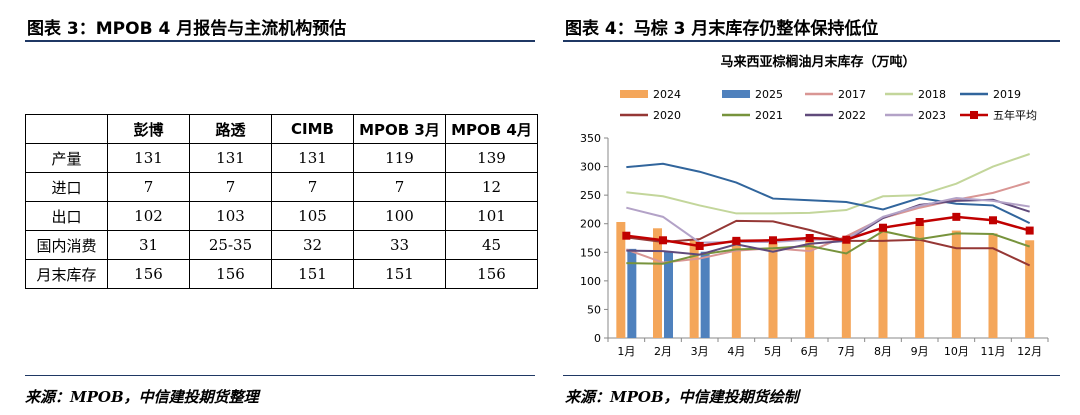 The image size is (1080, 415). Describe the element at coordinates (590, 281) in the screenshot. I see `y-tick-label: 100` at that location.